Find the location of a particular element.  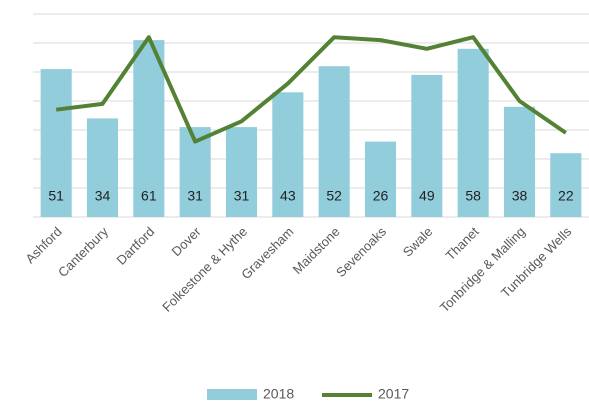

x-tick-label: Ashford is located at coordinates (43, 245).